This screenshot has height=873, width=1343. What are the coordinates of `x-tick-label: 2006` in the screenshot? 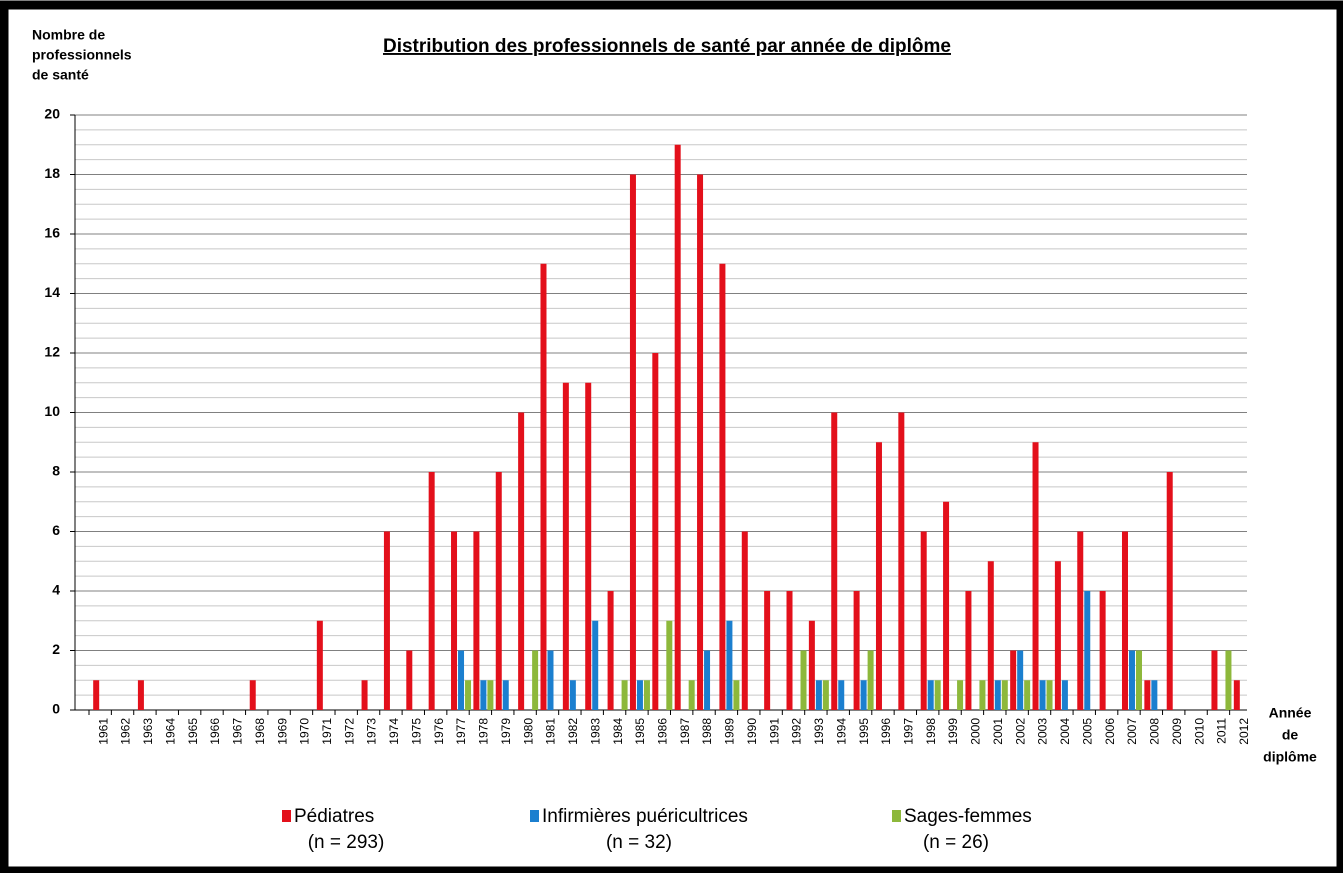 It's located at (1110, 731).